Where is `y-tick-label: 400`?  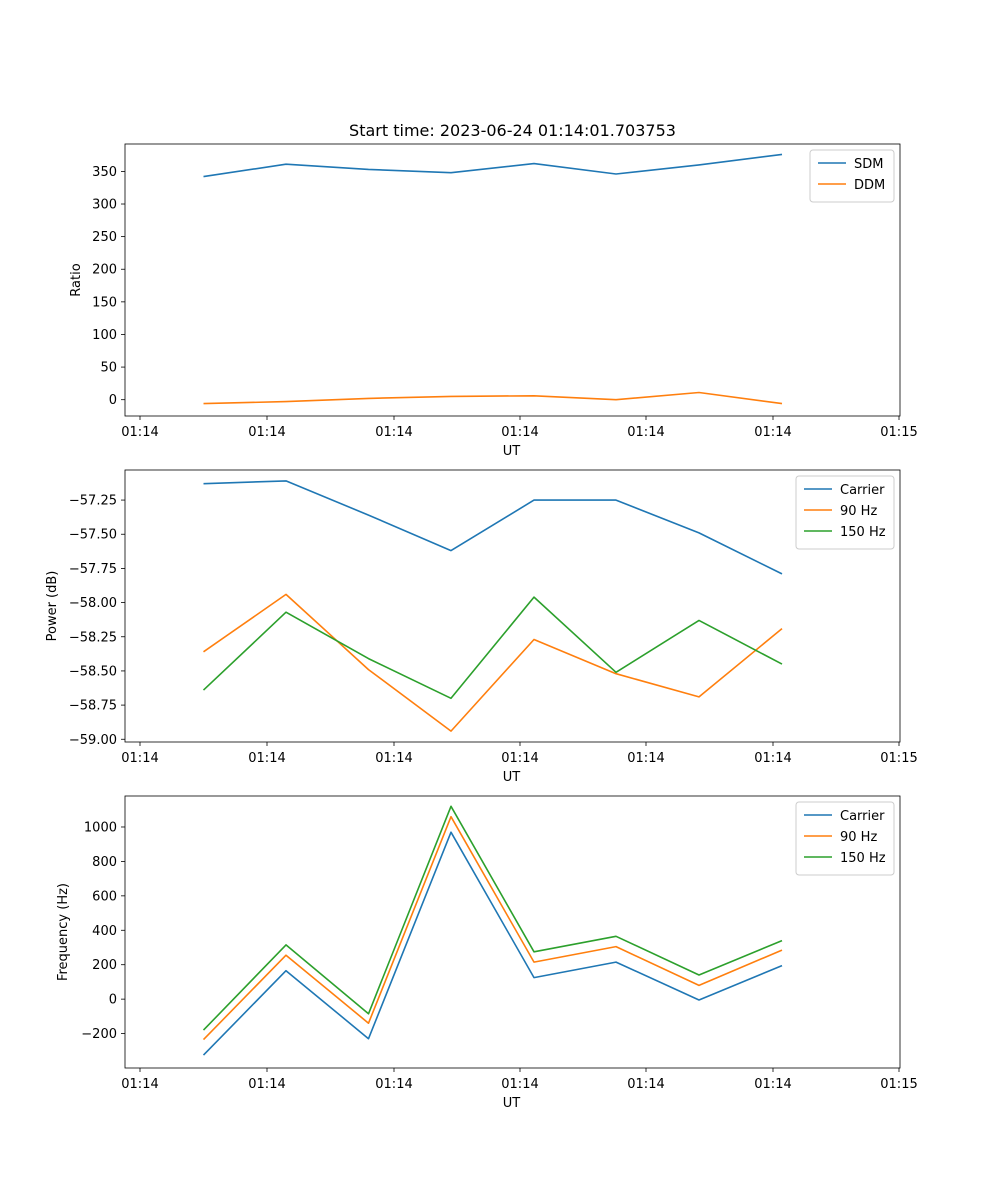
y-tick-label: 400 is located at coordinates (104, 931).